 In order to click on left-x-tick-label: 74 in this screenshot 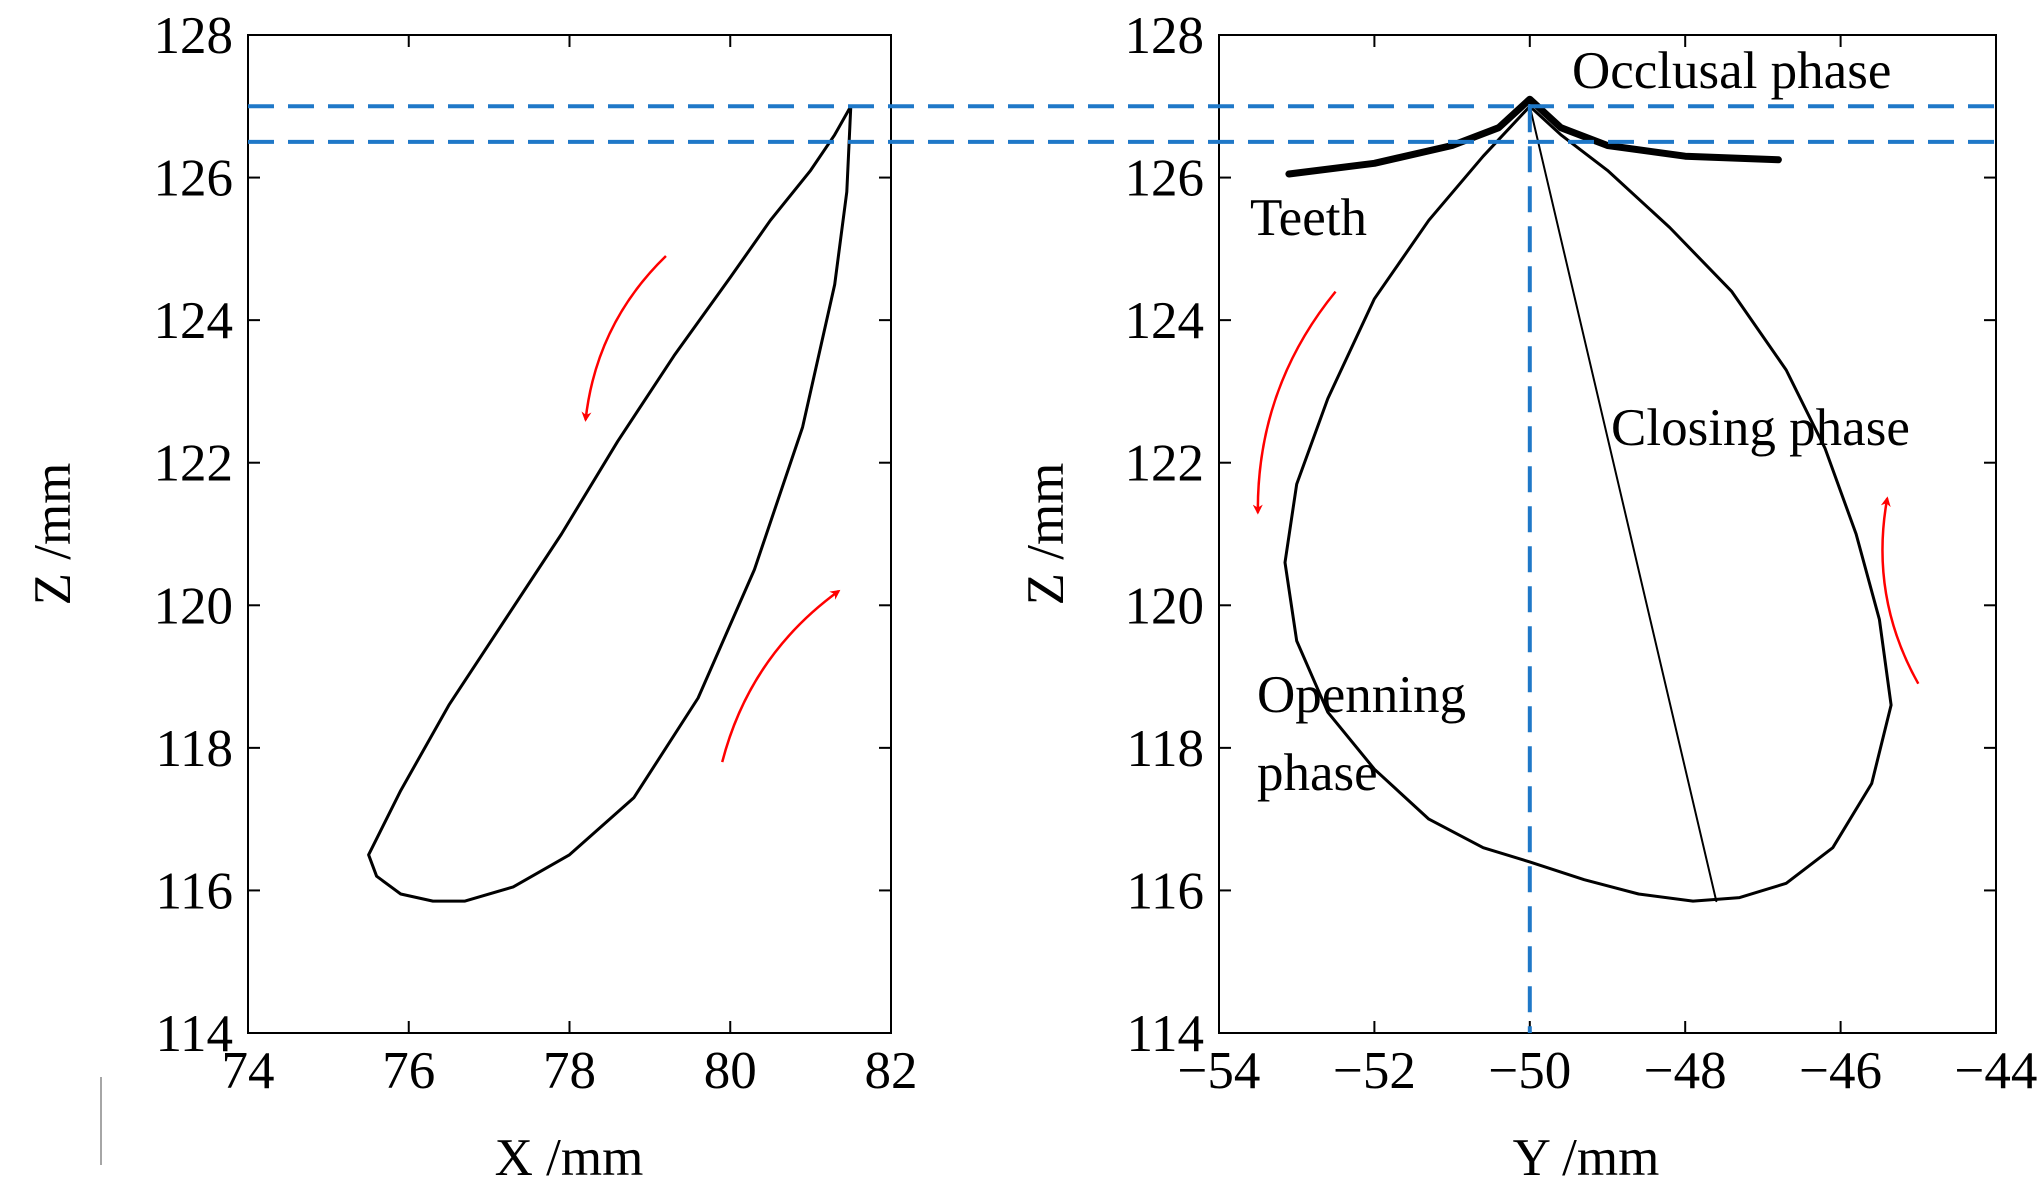, I will do `click(248, 1071)`.